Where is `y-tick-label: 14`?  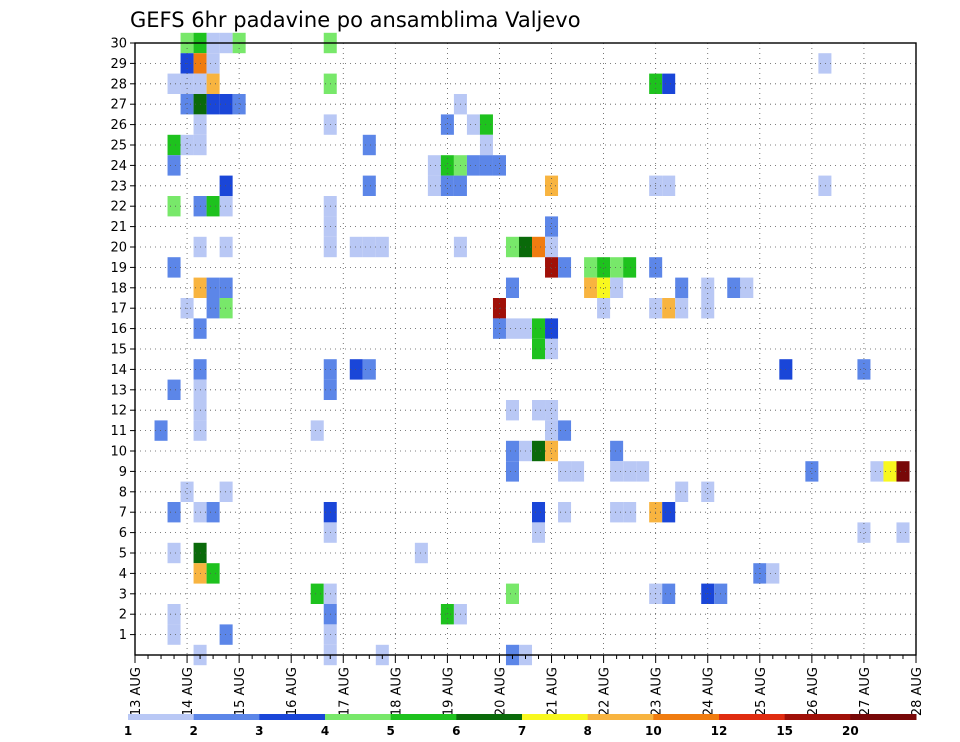
y-tick-label: 14 is located at coordinates (118, 370).